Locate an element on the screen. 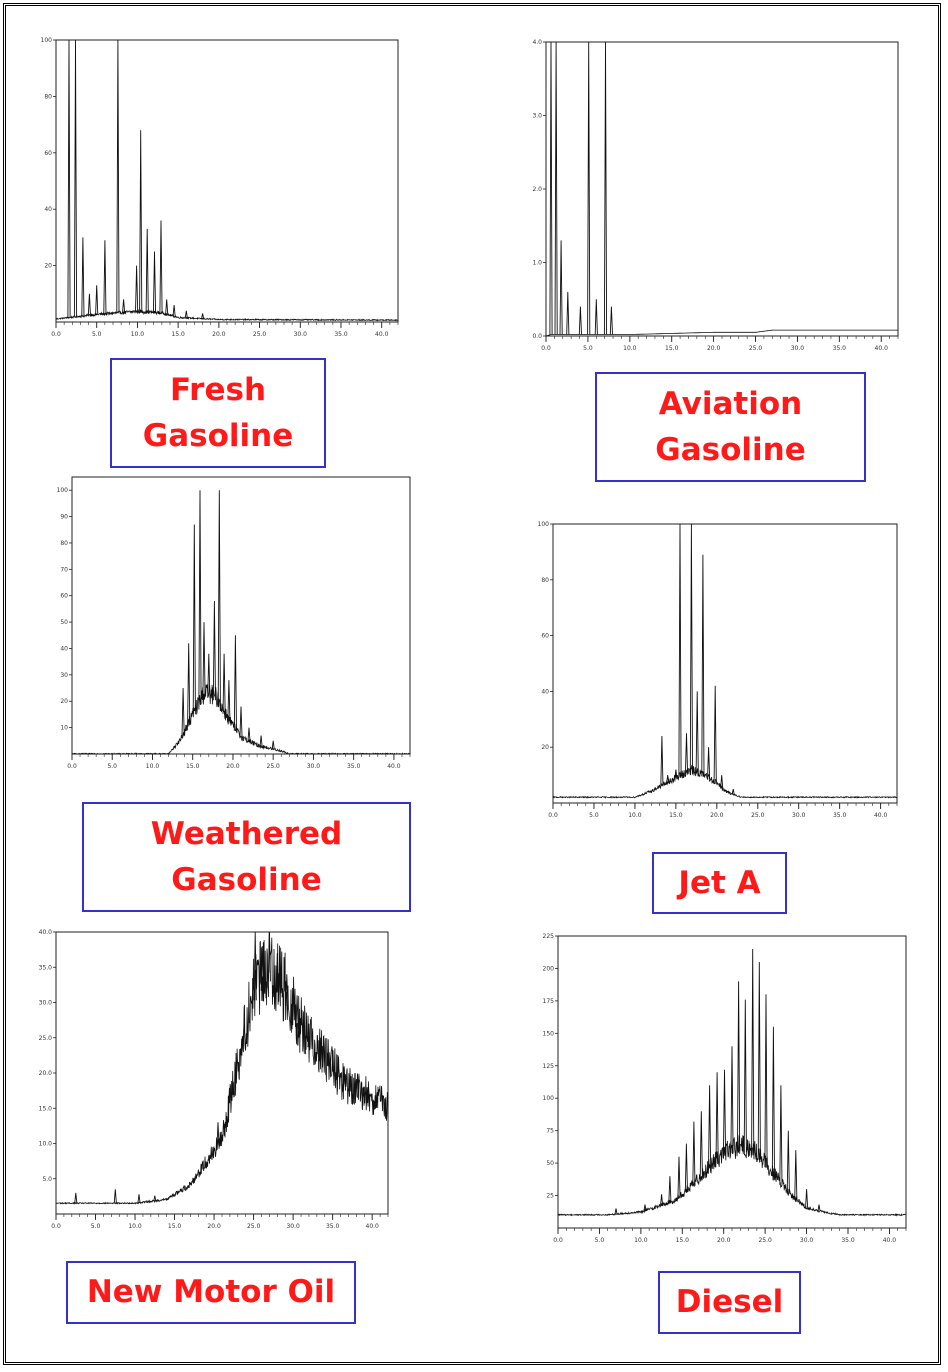 Image resolution: width=948 pixels, height=1372 pixels. caption-fresh-gasoline: Fresh Gasoline is located at coordinates (218, 413).